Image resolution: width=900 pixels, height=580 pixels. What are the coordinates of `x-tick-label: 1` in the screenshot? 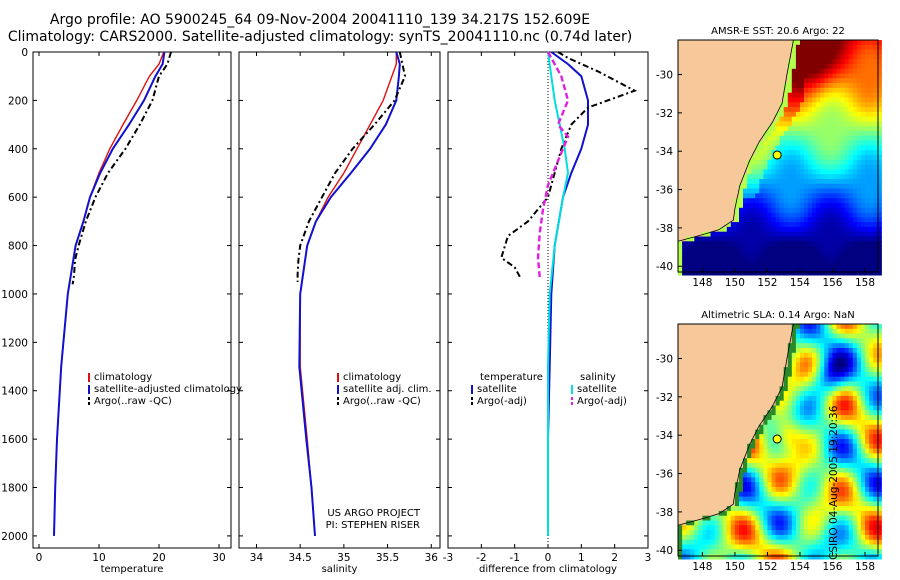 It's located at (581, 558).